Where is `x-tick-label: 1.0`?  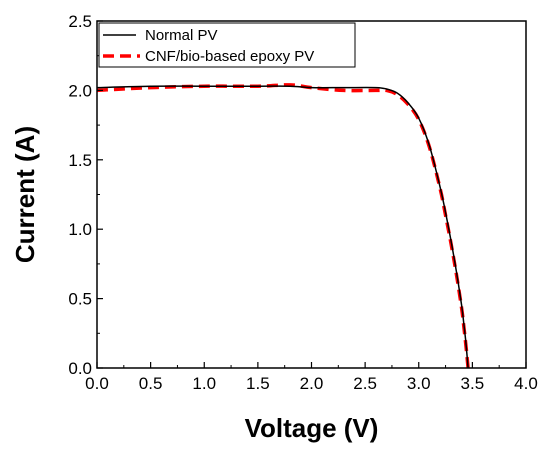 x-tick-label: 1.0 is located at coordinates (204, 383).